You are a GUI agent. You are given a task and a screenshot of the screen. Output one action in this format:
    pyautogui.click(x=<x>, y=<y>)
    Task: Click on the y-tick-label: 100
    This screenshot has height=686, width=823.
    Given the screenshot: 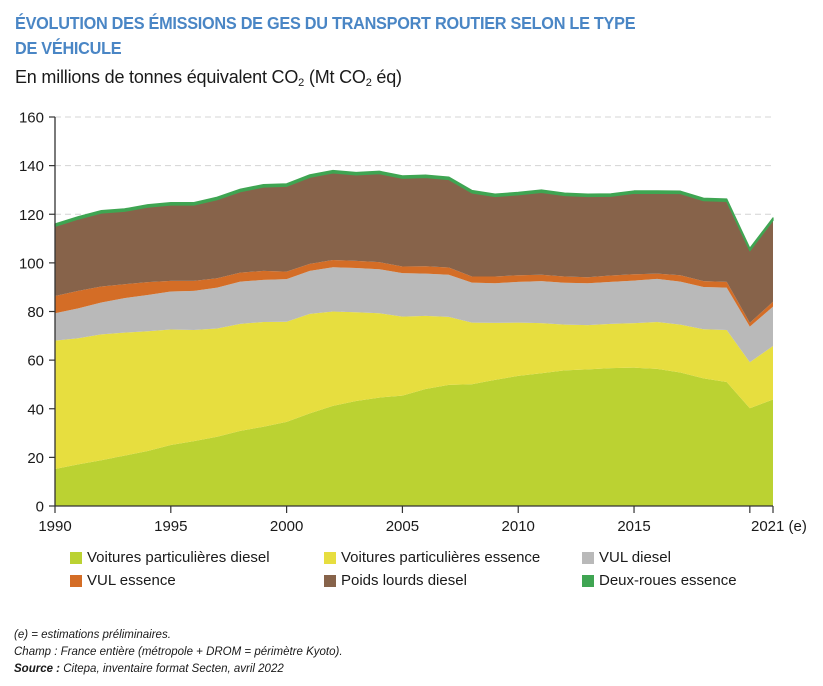 What is the action you would take?
    pyautogui.click(x=31, y=263)
    